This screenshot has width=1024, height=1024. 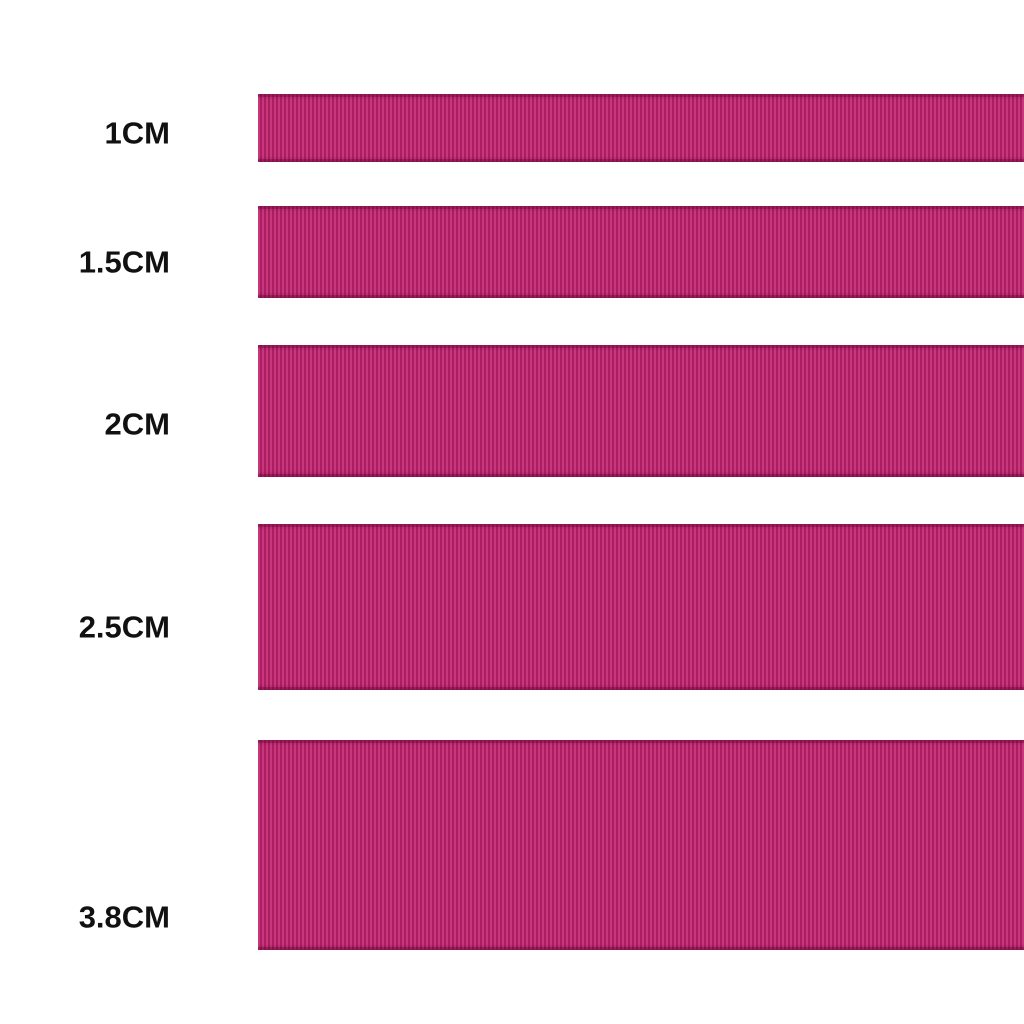 What do you see at coordinates (124, 262) in the screenshot?
I see `size-label: 1.5CM` at bounding box center [124, 262].